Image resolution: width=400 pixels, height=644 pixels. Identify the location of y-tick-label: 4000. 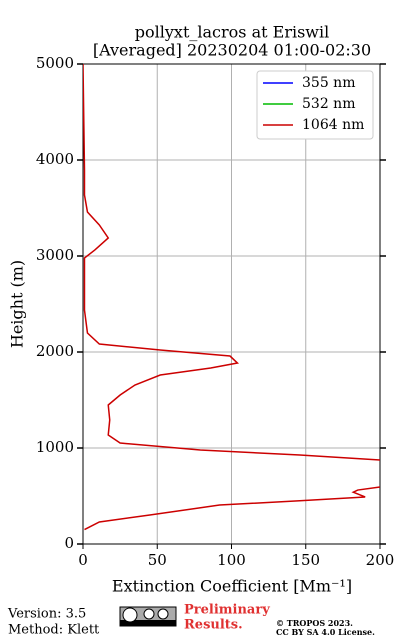
(55, 159).